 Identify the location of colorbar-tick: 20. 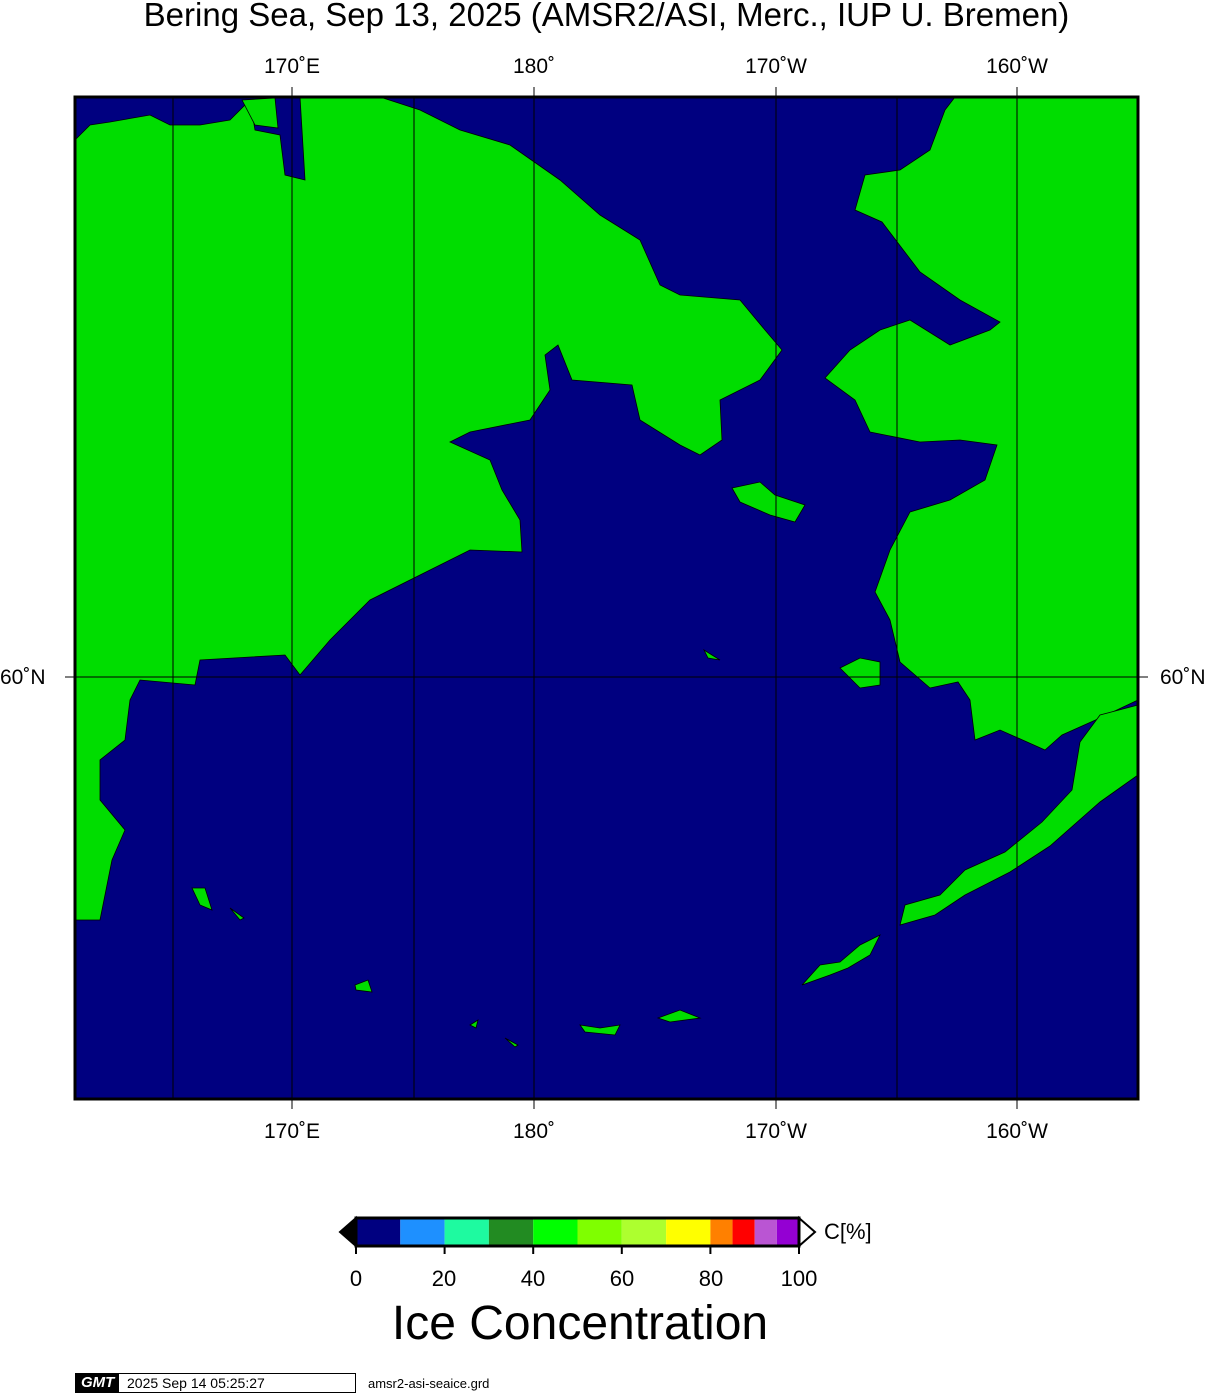
(444, 1278).